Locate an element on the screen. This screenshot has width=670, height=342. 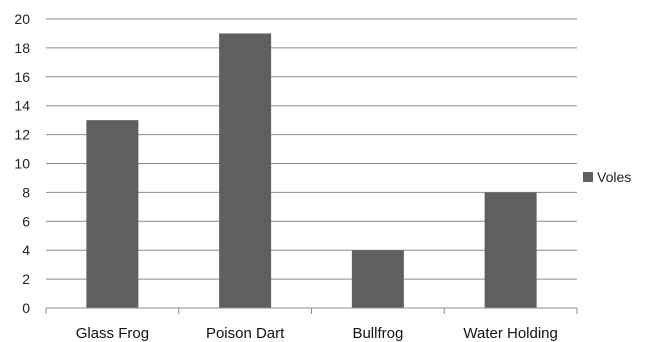
y-tick-label: 18 is located at coordinates (22, 48).